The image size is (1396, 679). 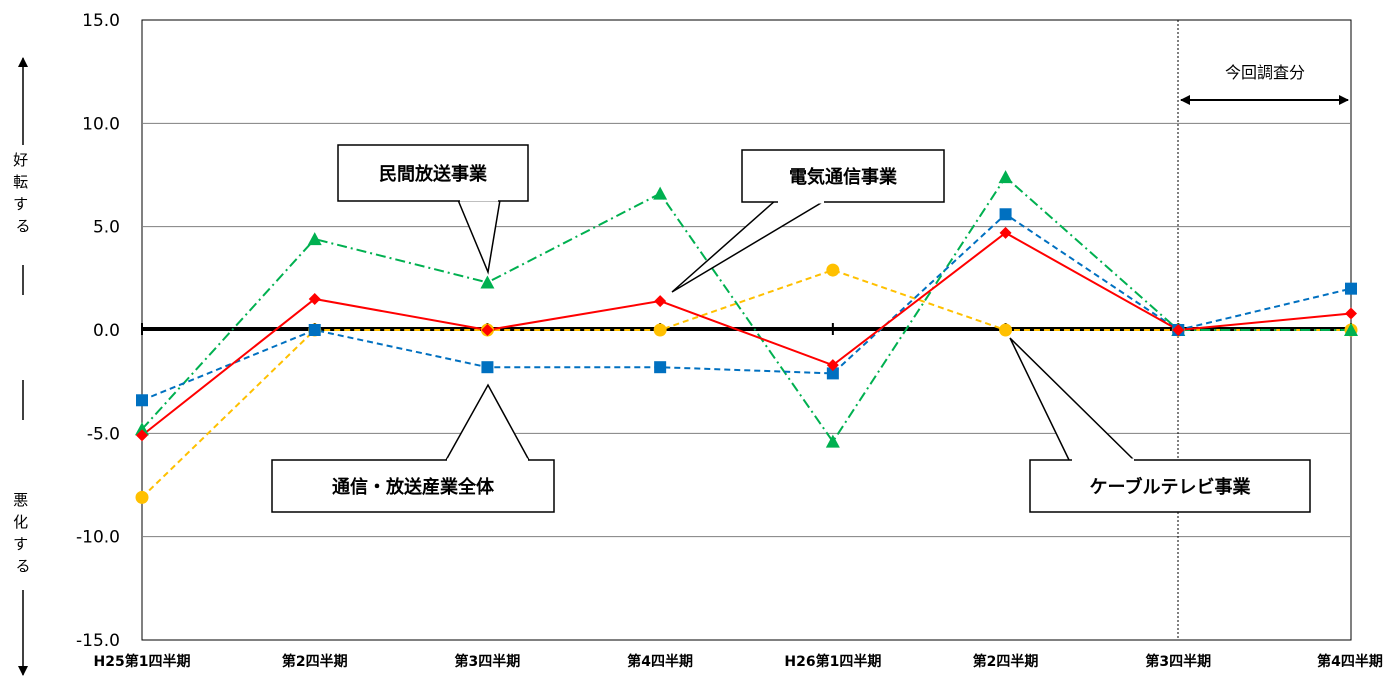 I want to click on callout-telecom-label: 電気通信事業, so click(x=843, y=177).